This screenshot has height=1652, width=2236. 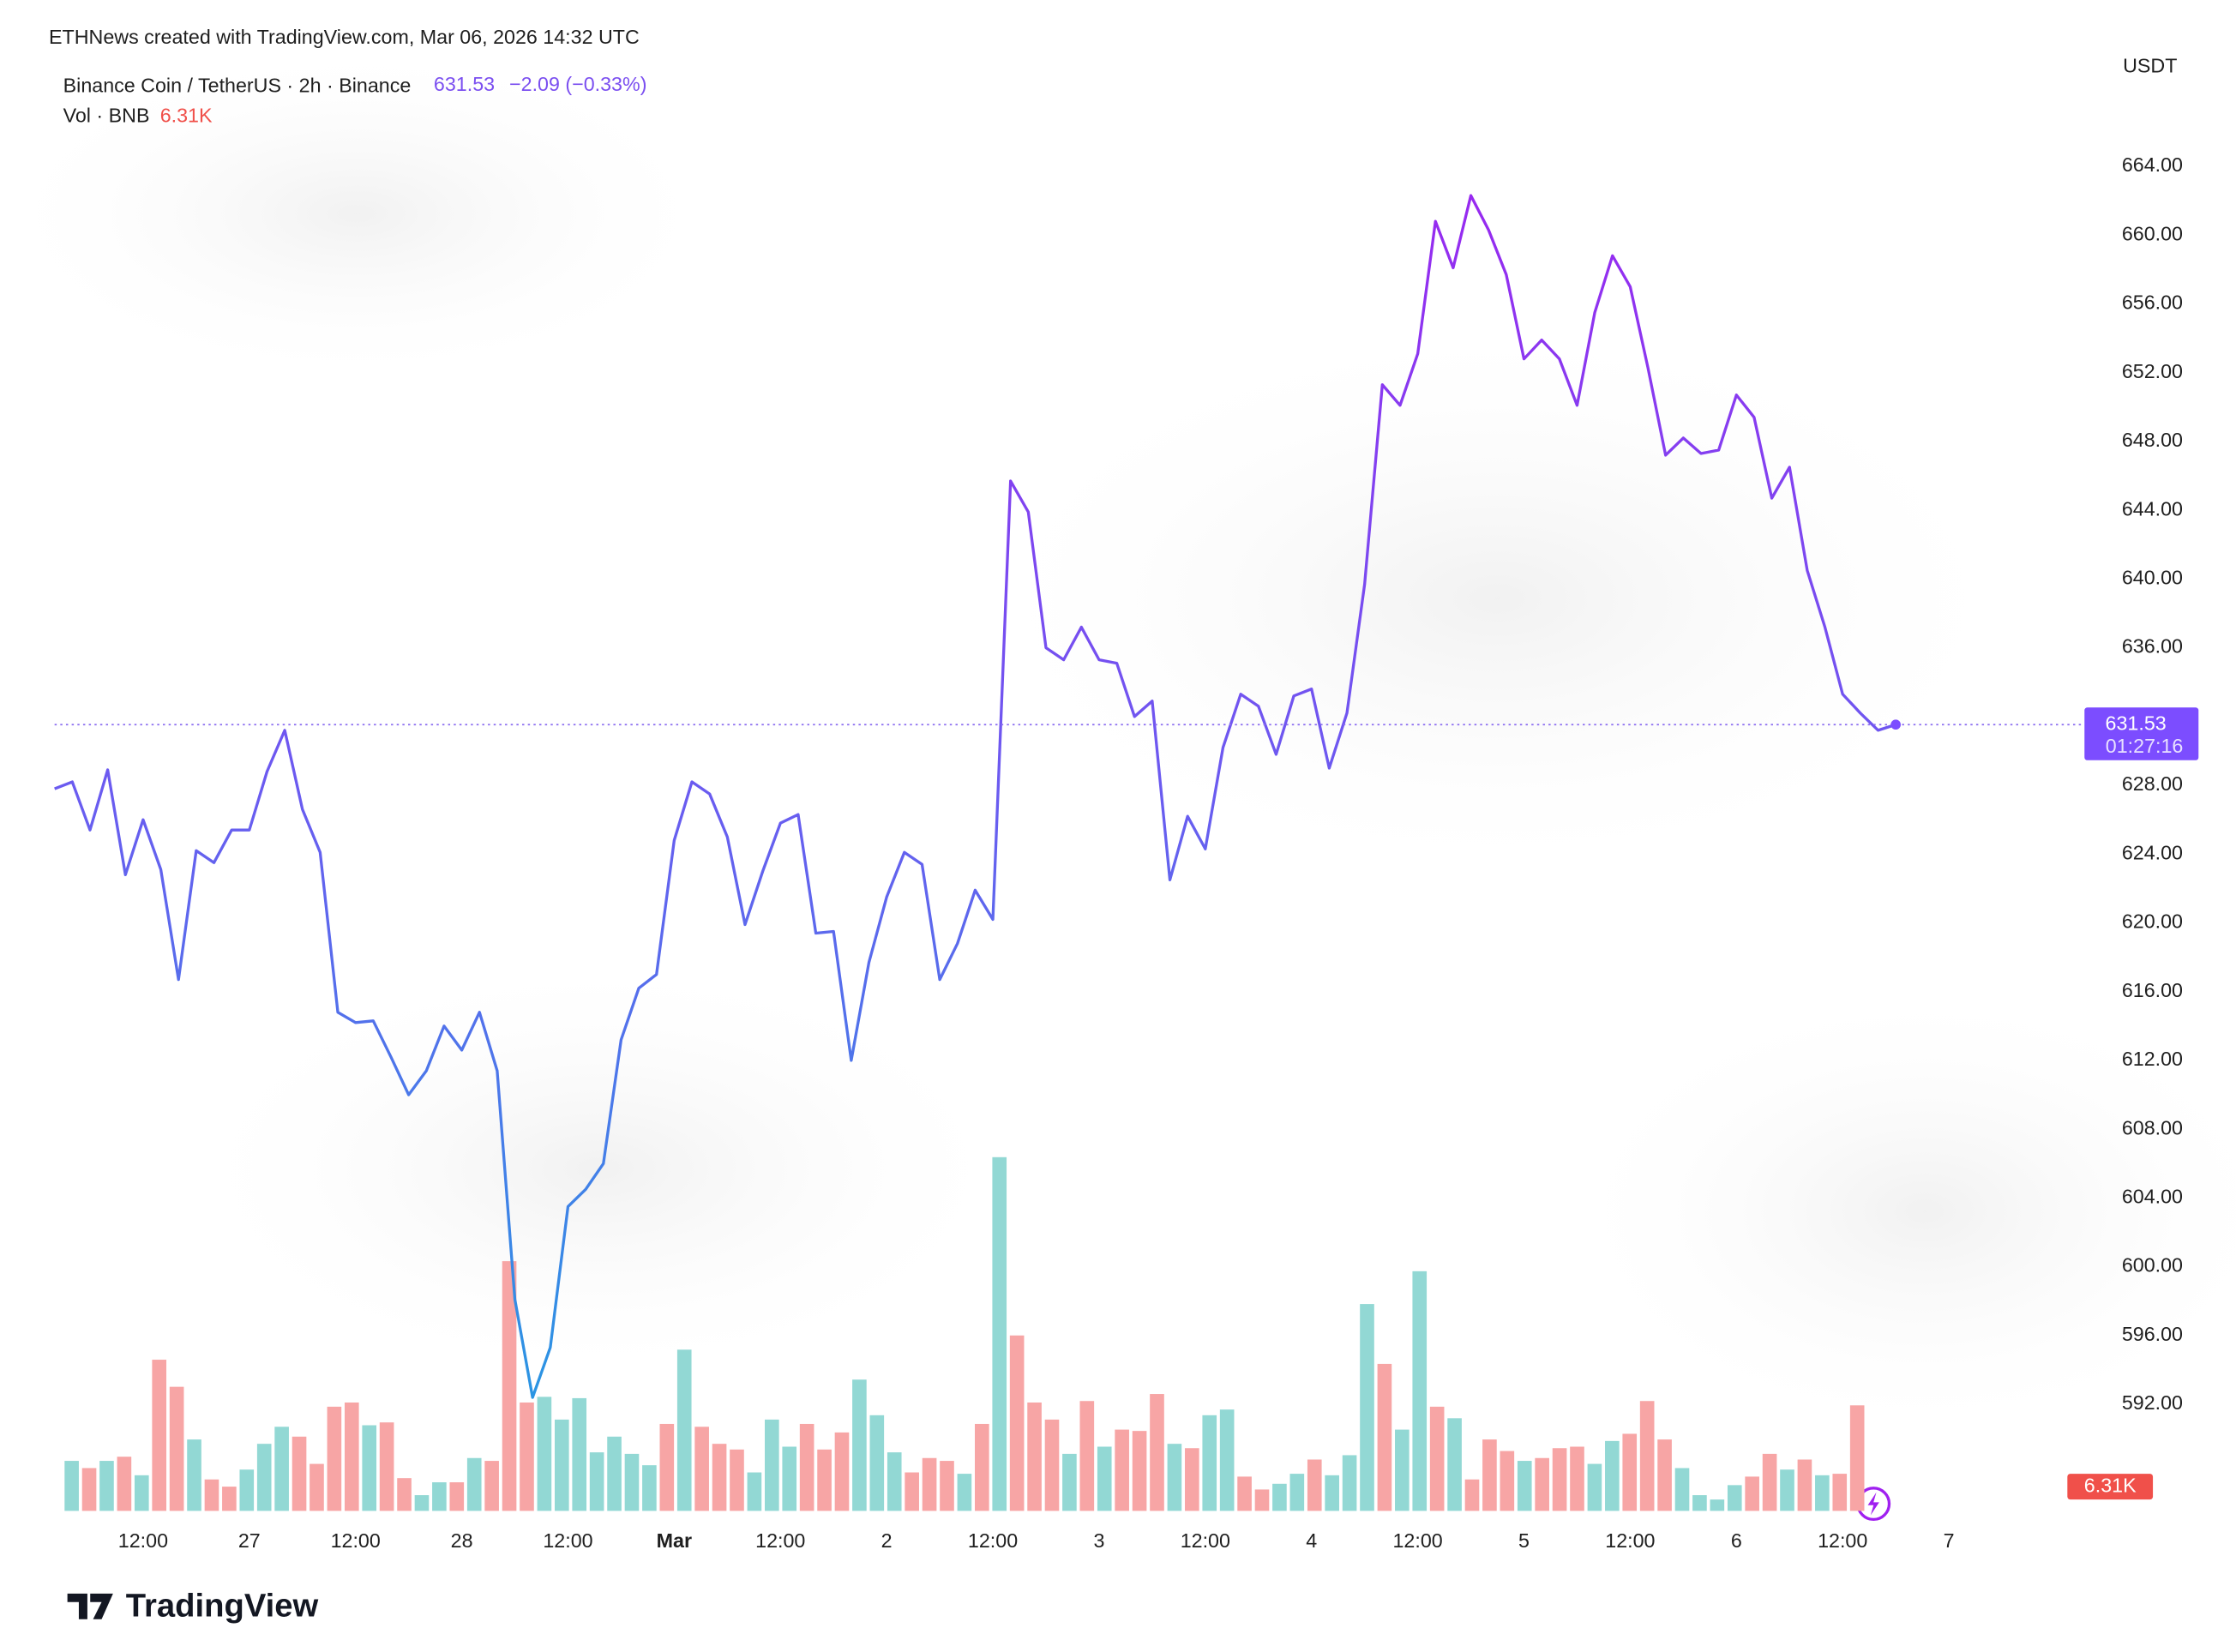 I want to click on flash-glyph, so click(x=1873, y=1504).